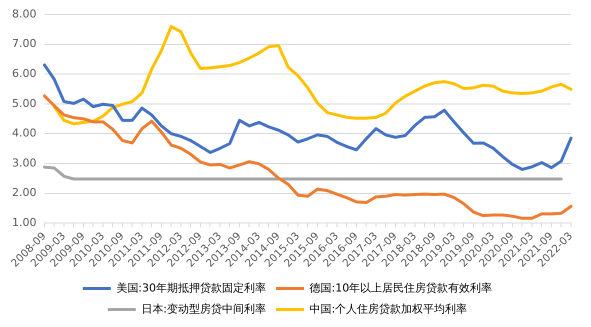  What do you see at coordinates (389, 309) in the screenshot?
I see `legend-label: 中国:个人住房贷款加权平均利率` at bounding box center [389, 309].